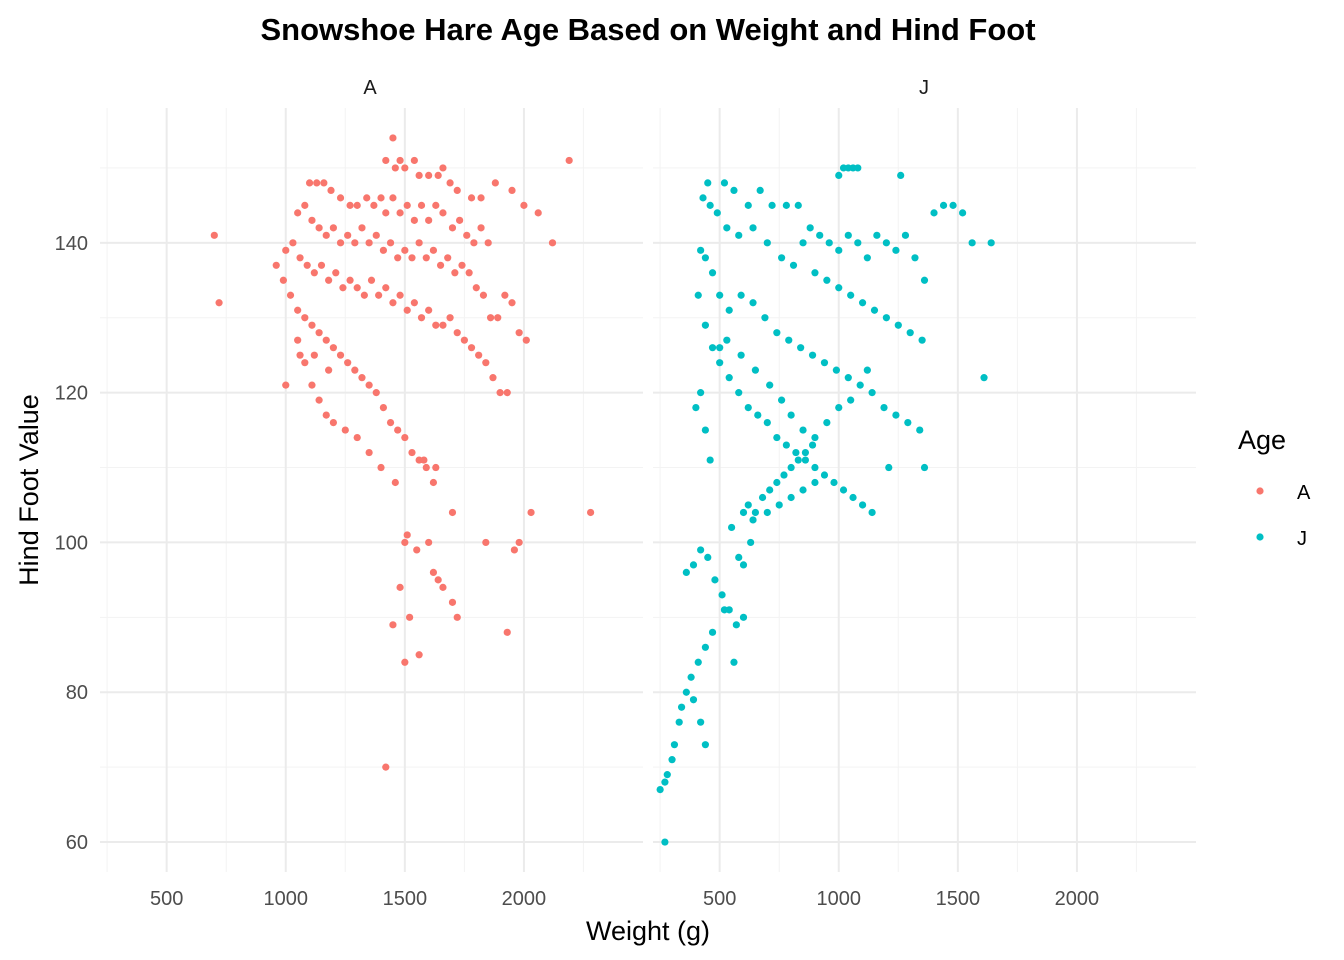 The height and width of the screenshot is (960, 1344). Describe the element at coordinates (719, 899) in the screenshot. I see `x-tick-label: 500` at that location.